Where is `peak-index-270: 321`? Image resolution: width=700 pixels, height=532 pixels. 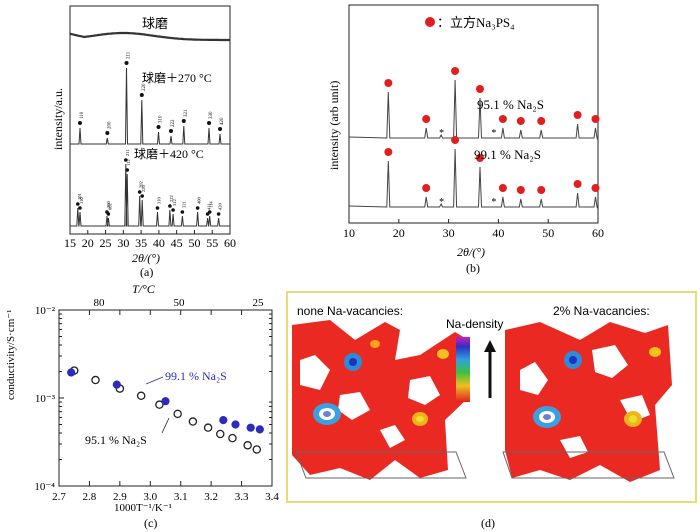 peak-index-270: 321 is located at coordinates (186, 113).